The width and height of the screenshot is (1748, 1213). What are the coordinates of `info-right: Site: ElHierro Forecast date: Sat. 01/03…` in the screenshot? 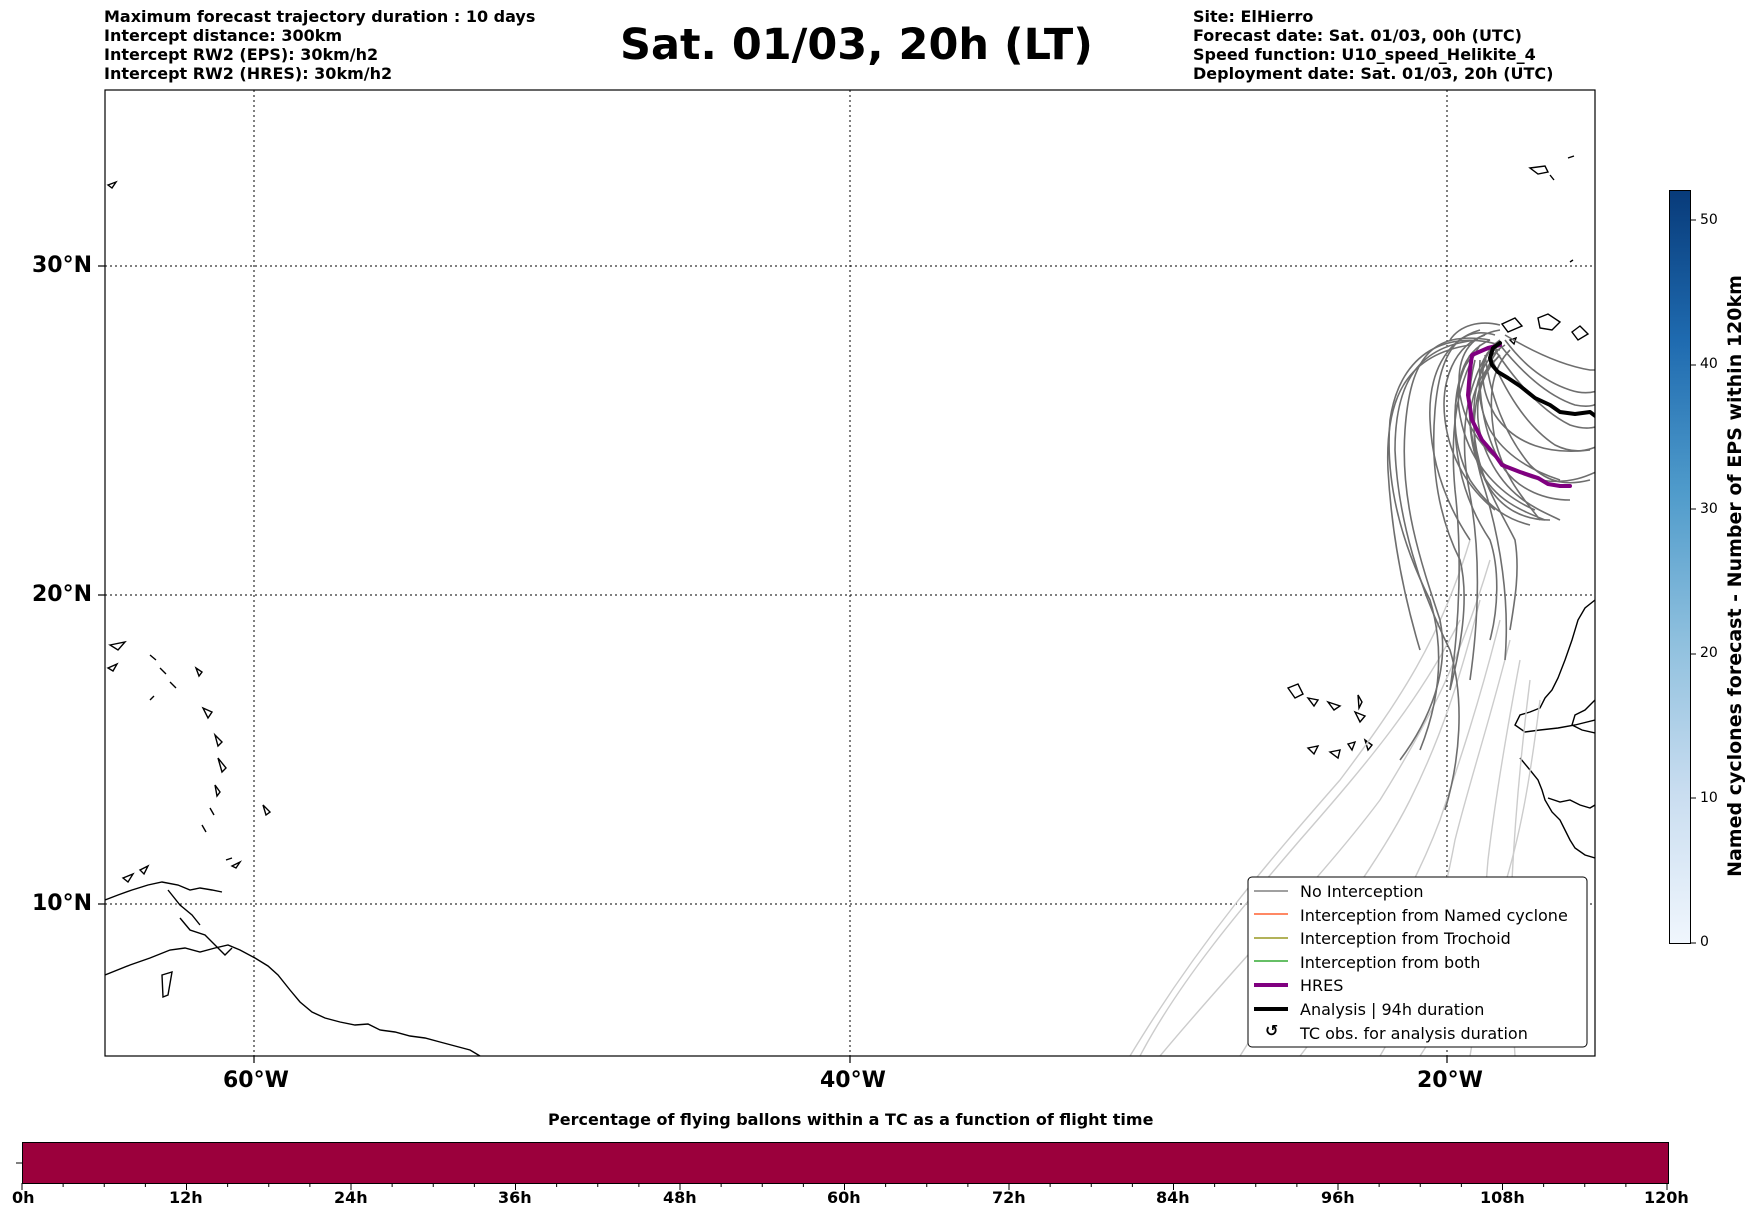 It's located at (1373, 45).